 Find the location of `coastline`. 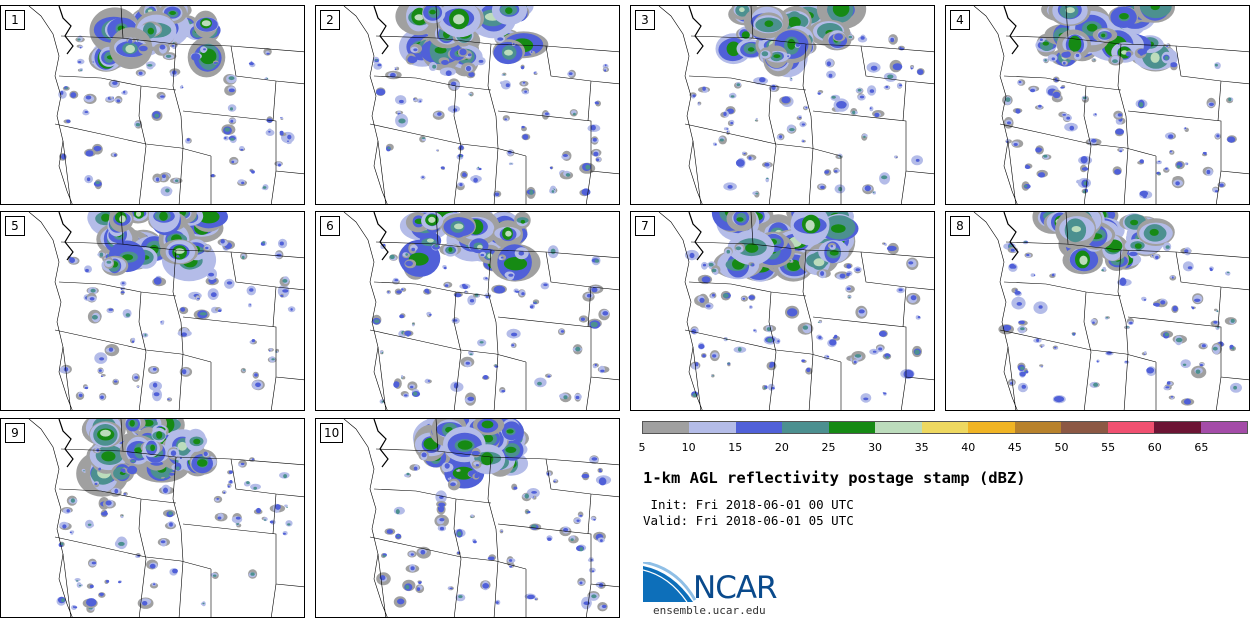

coastline is located at coordinates (381, 30).